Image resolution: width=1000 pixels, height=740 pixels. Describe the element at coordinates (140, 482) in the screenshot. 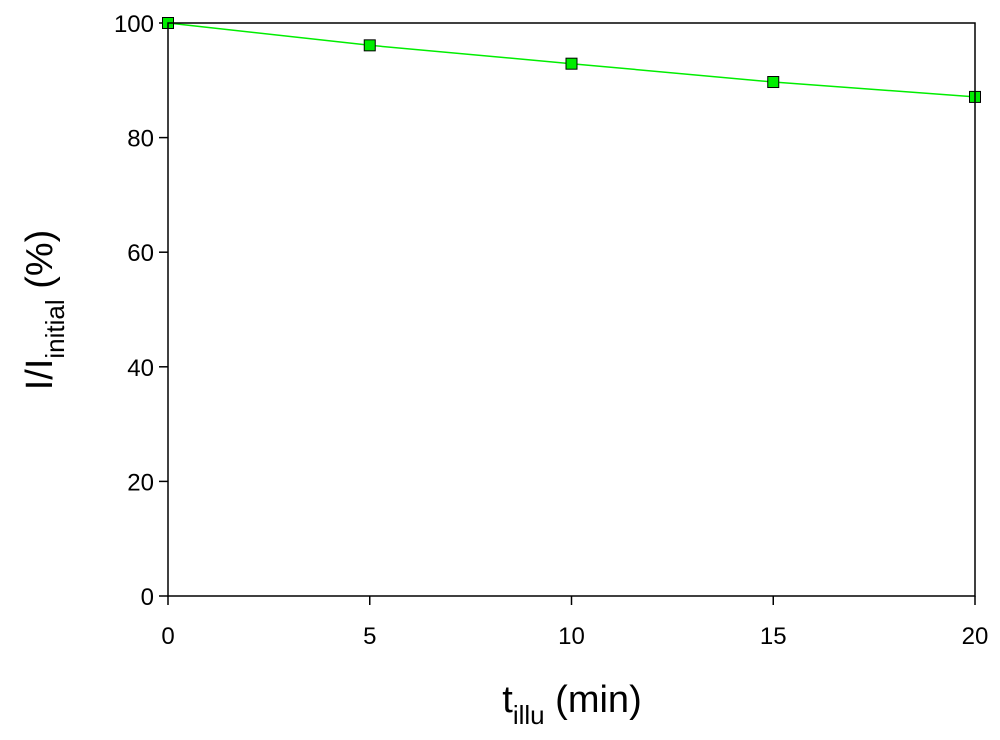

I see `y-tick-label: 20` at that location.